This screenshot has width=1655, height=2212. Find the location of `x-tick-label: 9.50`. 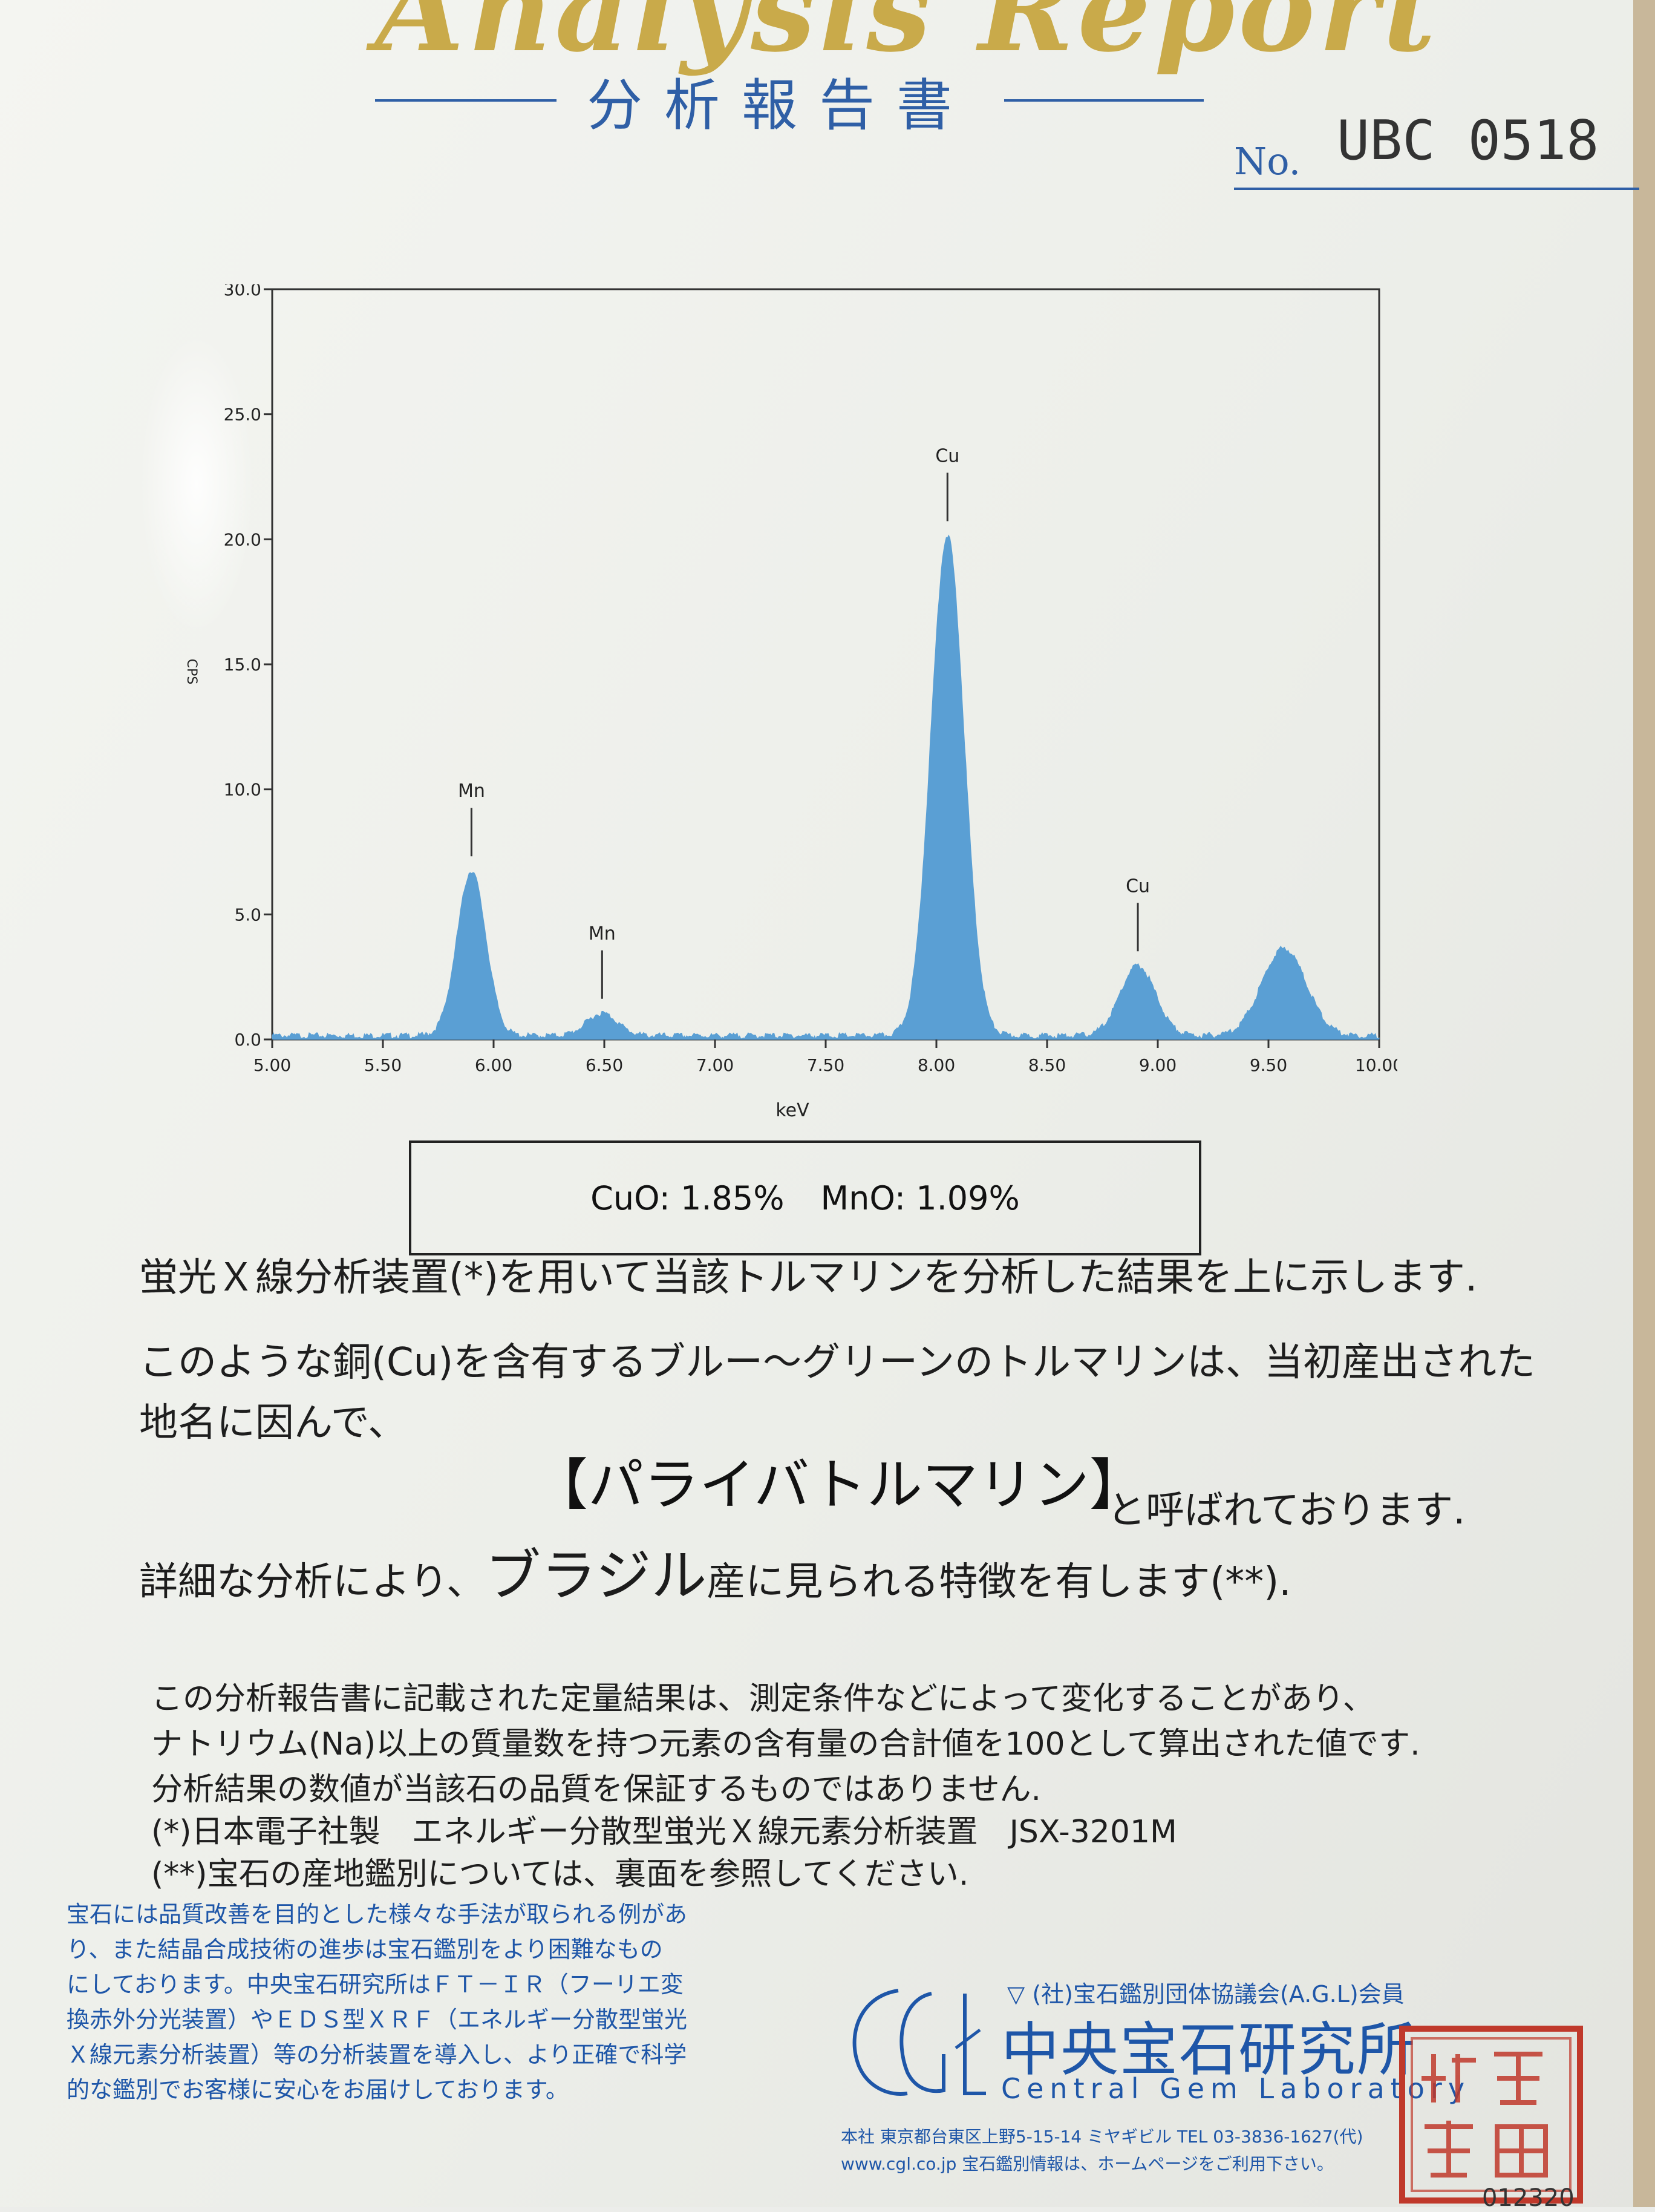

x-tick-label: 9.50 is located at coordinates (1268, 1065).